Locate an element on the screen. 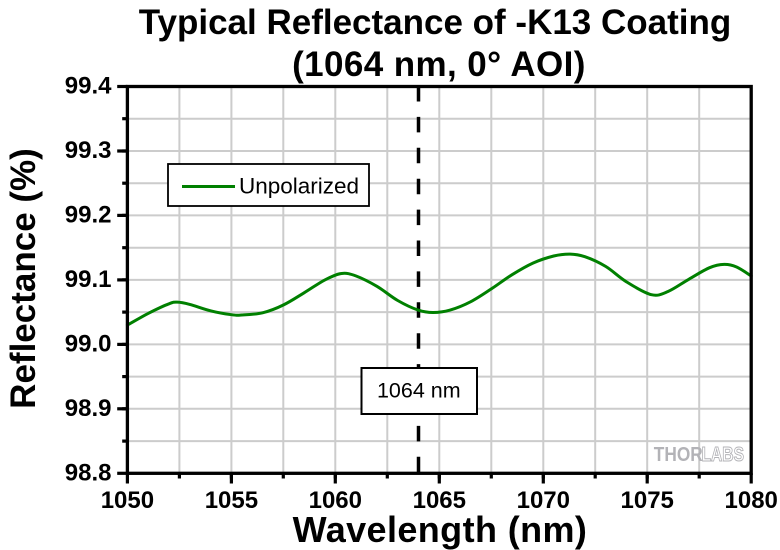  svg-text: LABS is located at coordinates (723, 455).